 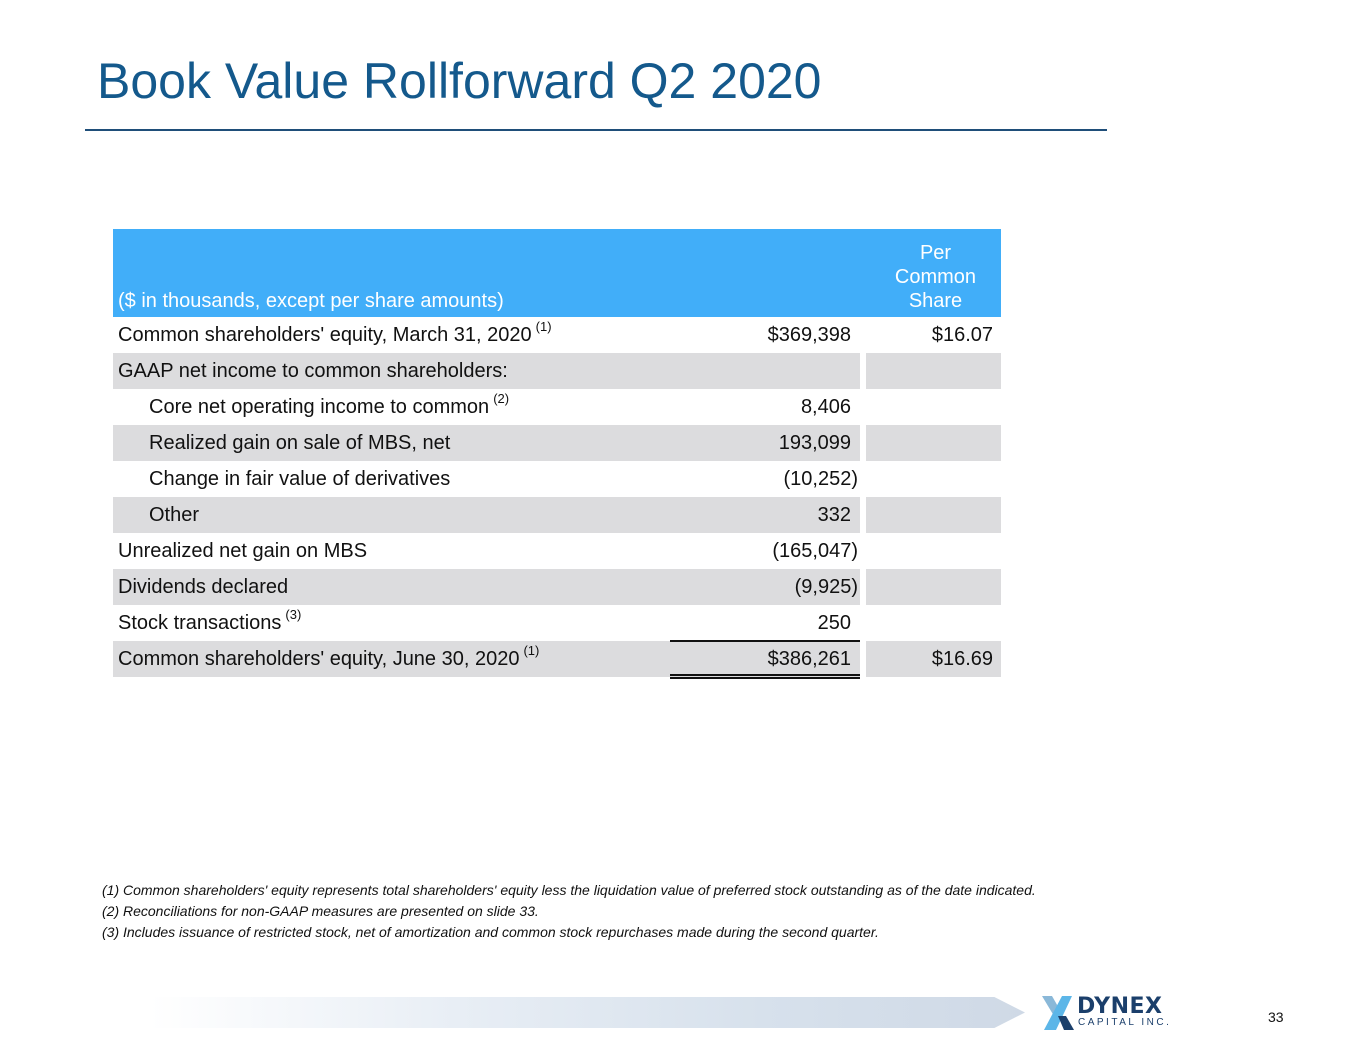 What do you see at coordinates (765, 443) in the screenshot?
I see `row-value: 193,099` at bounding box center [765, 443].